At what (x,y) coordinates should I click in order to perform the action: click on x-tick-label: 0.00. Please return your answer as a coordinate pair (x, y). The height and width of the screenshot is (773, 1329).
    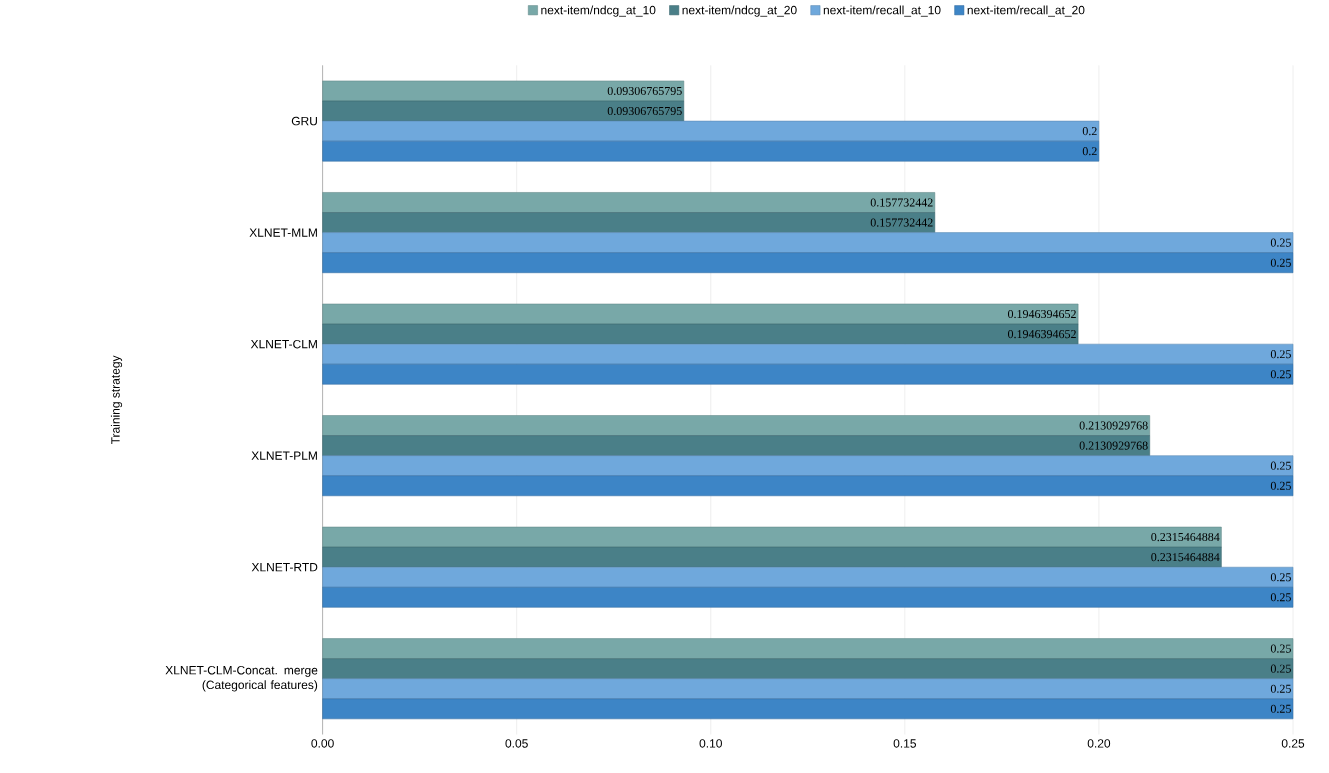
    Looking at the image, I should click on (322, 743).